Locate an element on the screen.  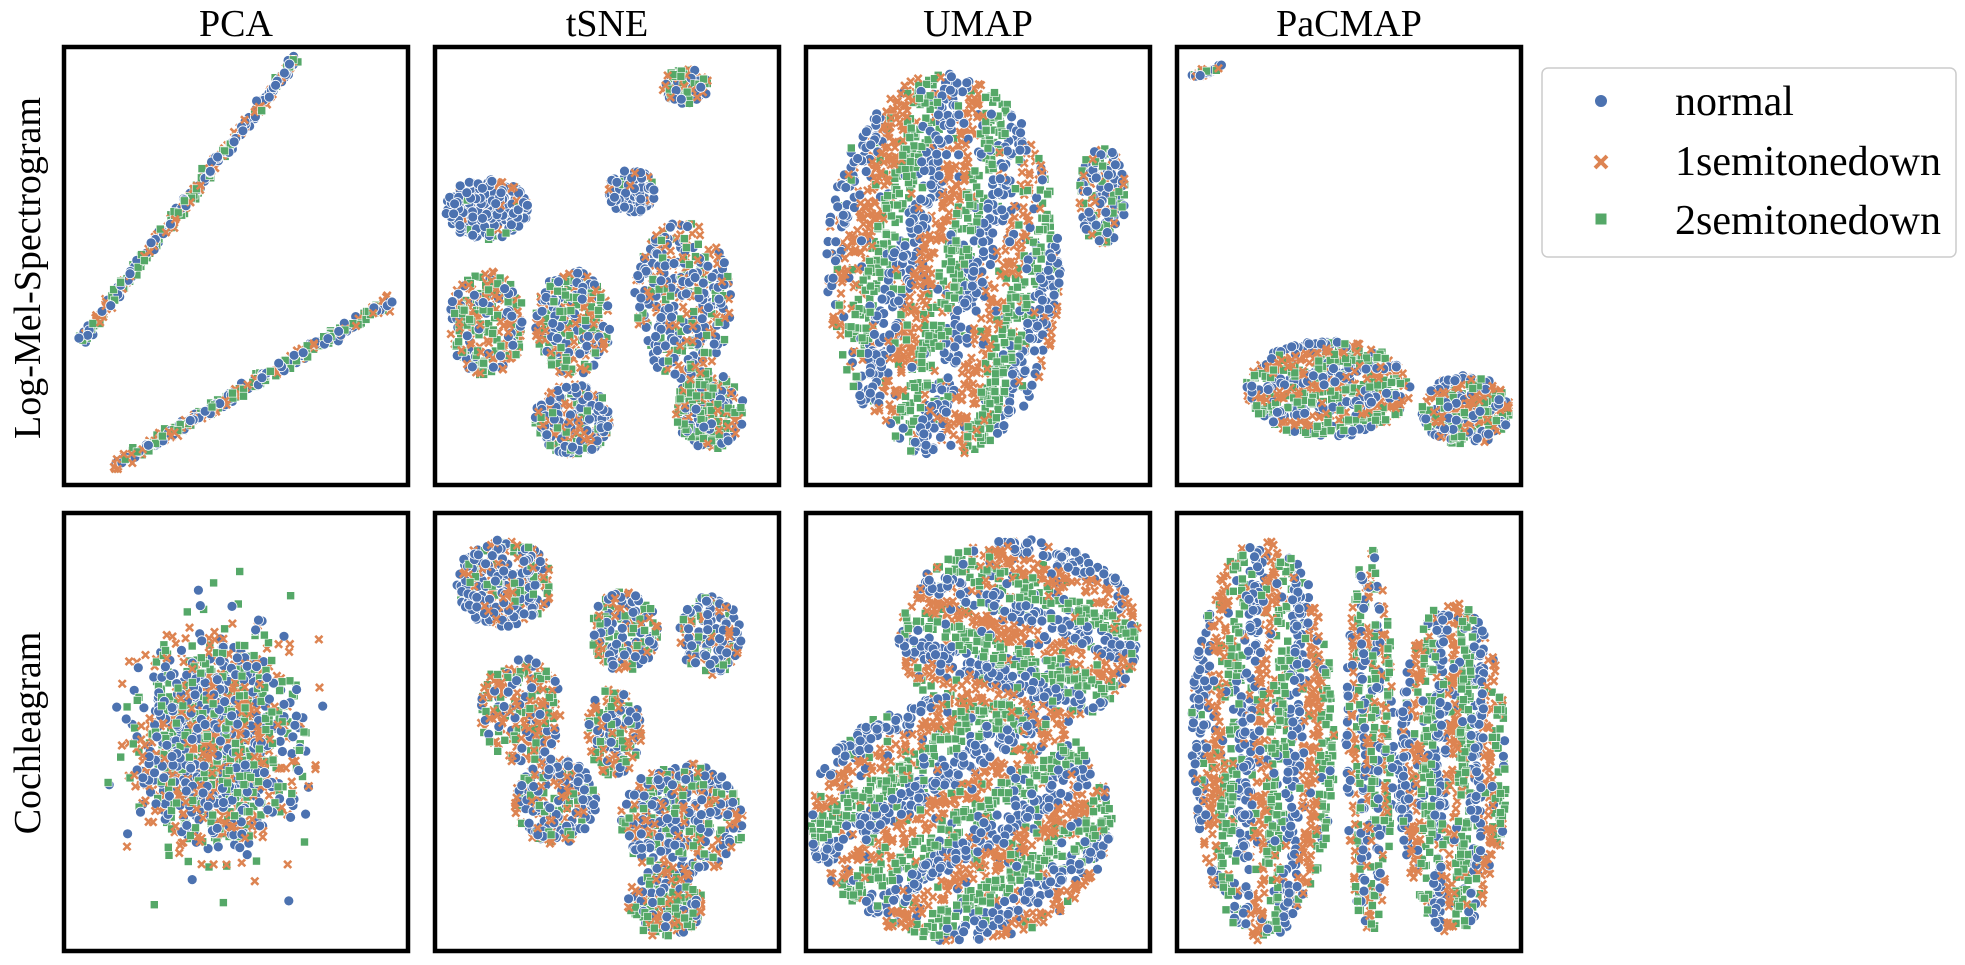
point-normal-1926 is located at coordinates (614, 197).